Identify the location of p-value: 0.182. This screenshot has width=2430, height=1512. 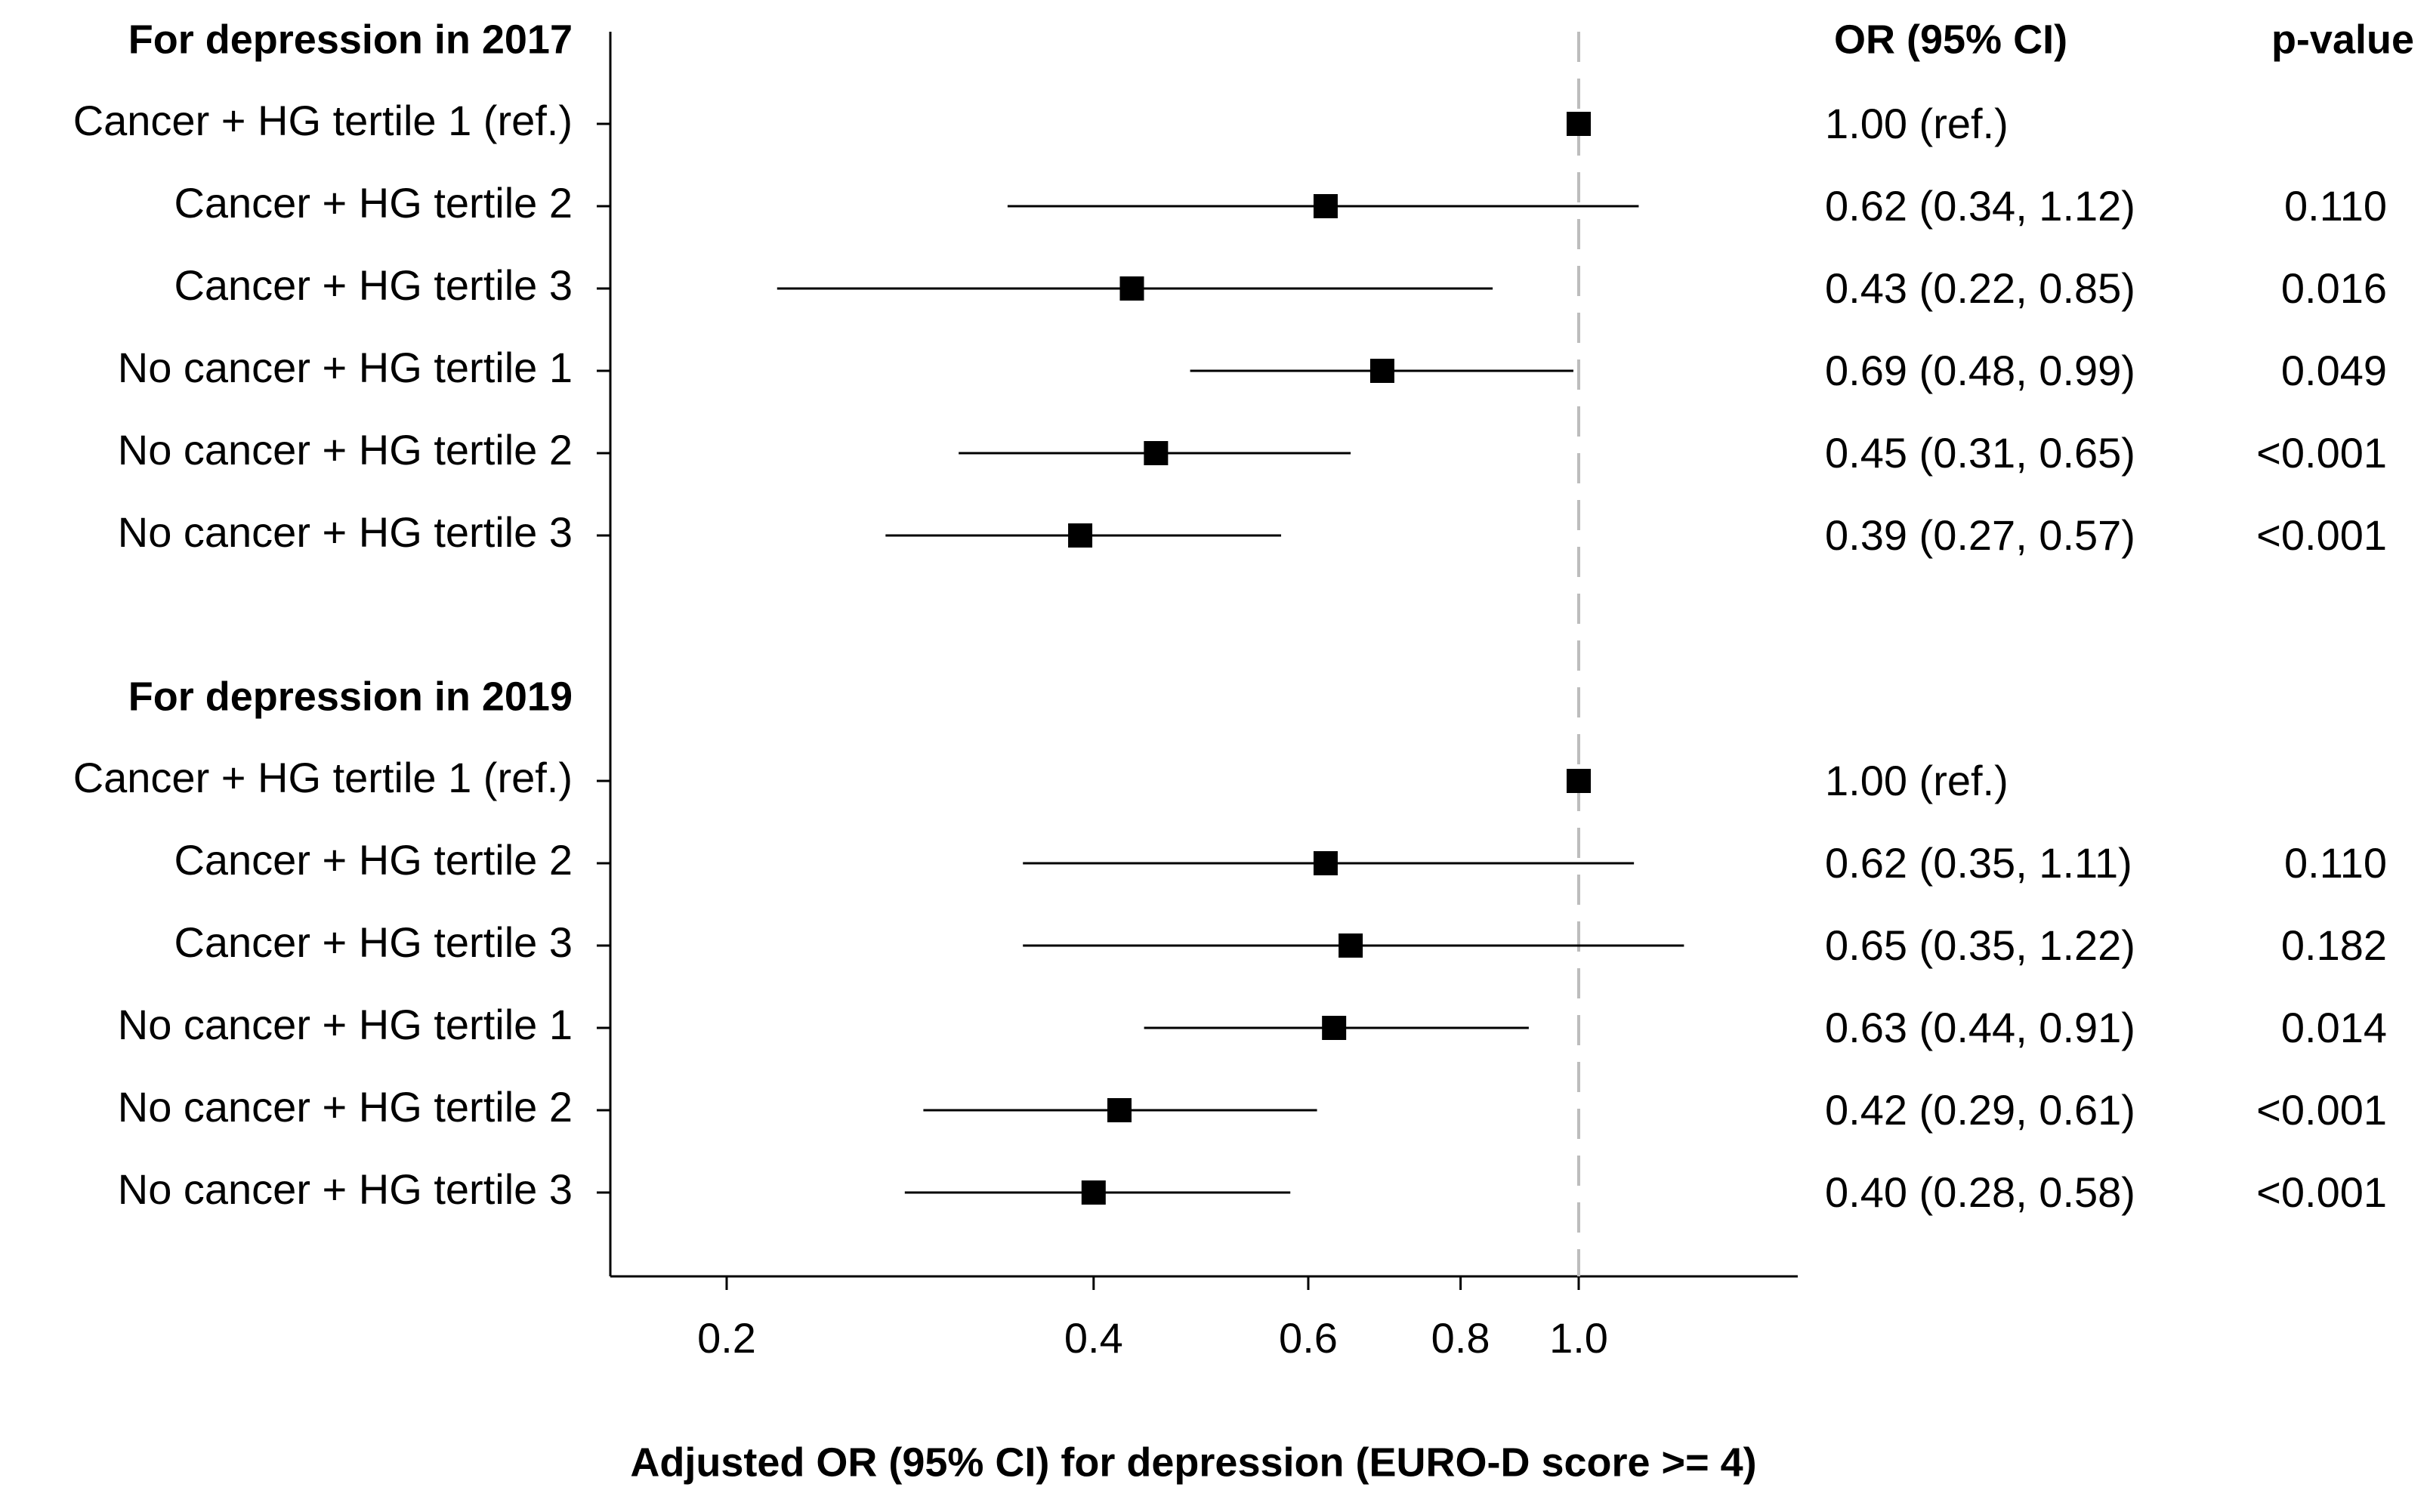
(2334, 945).